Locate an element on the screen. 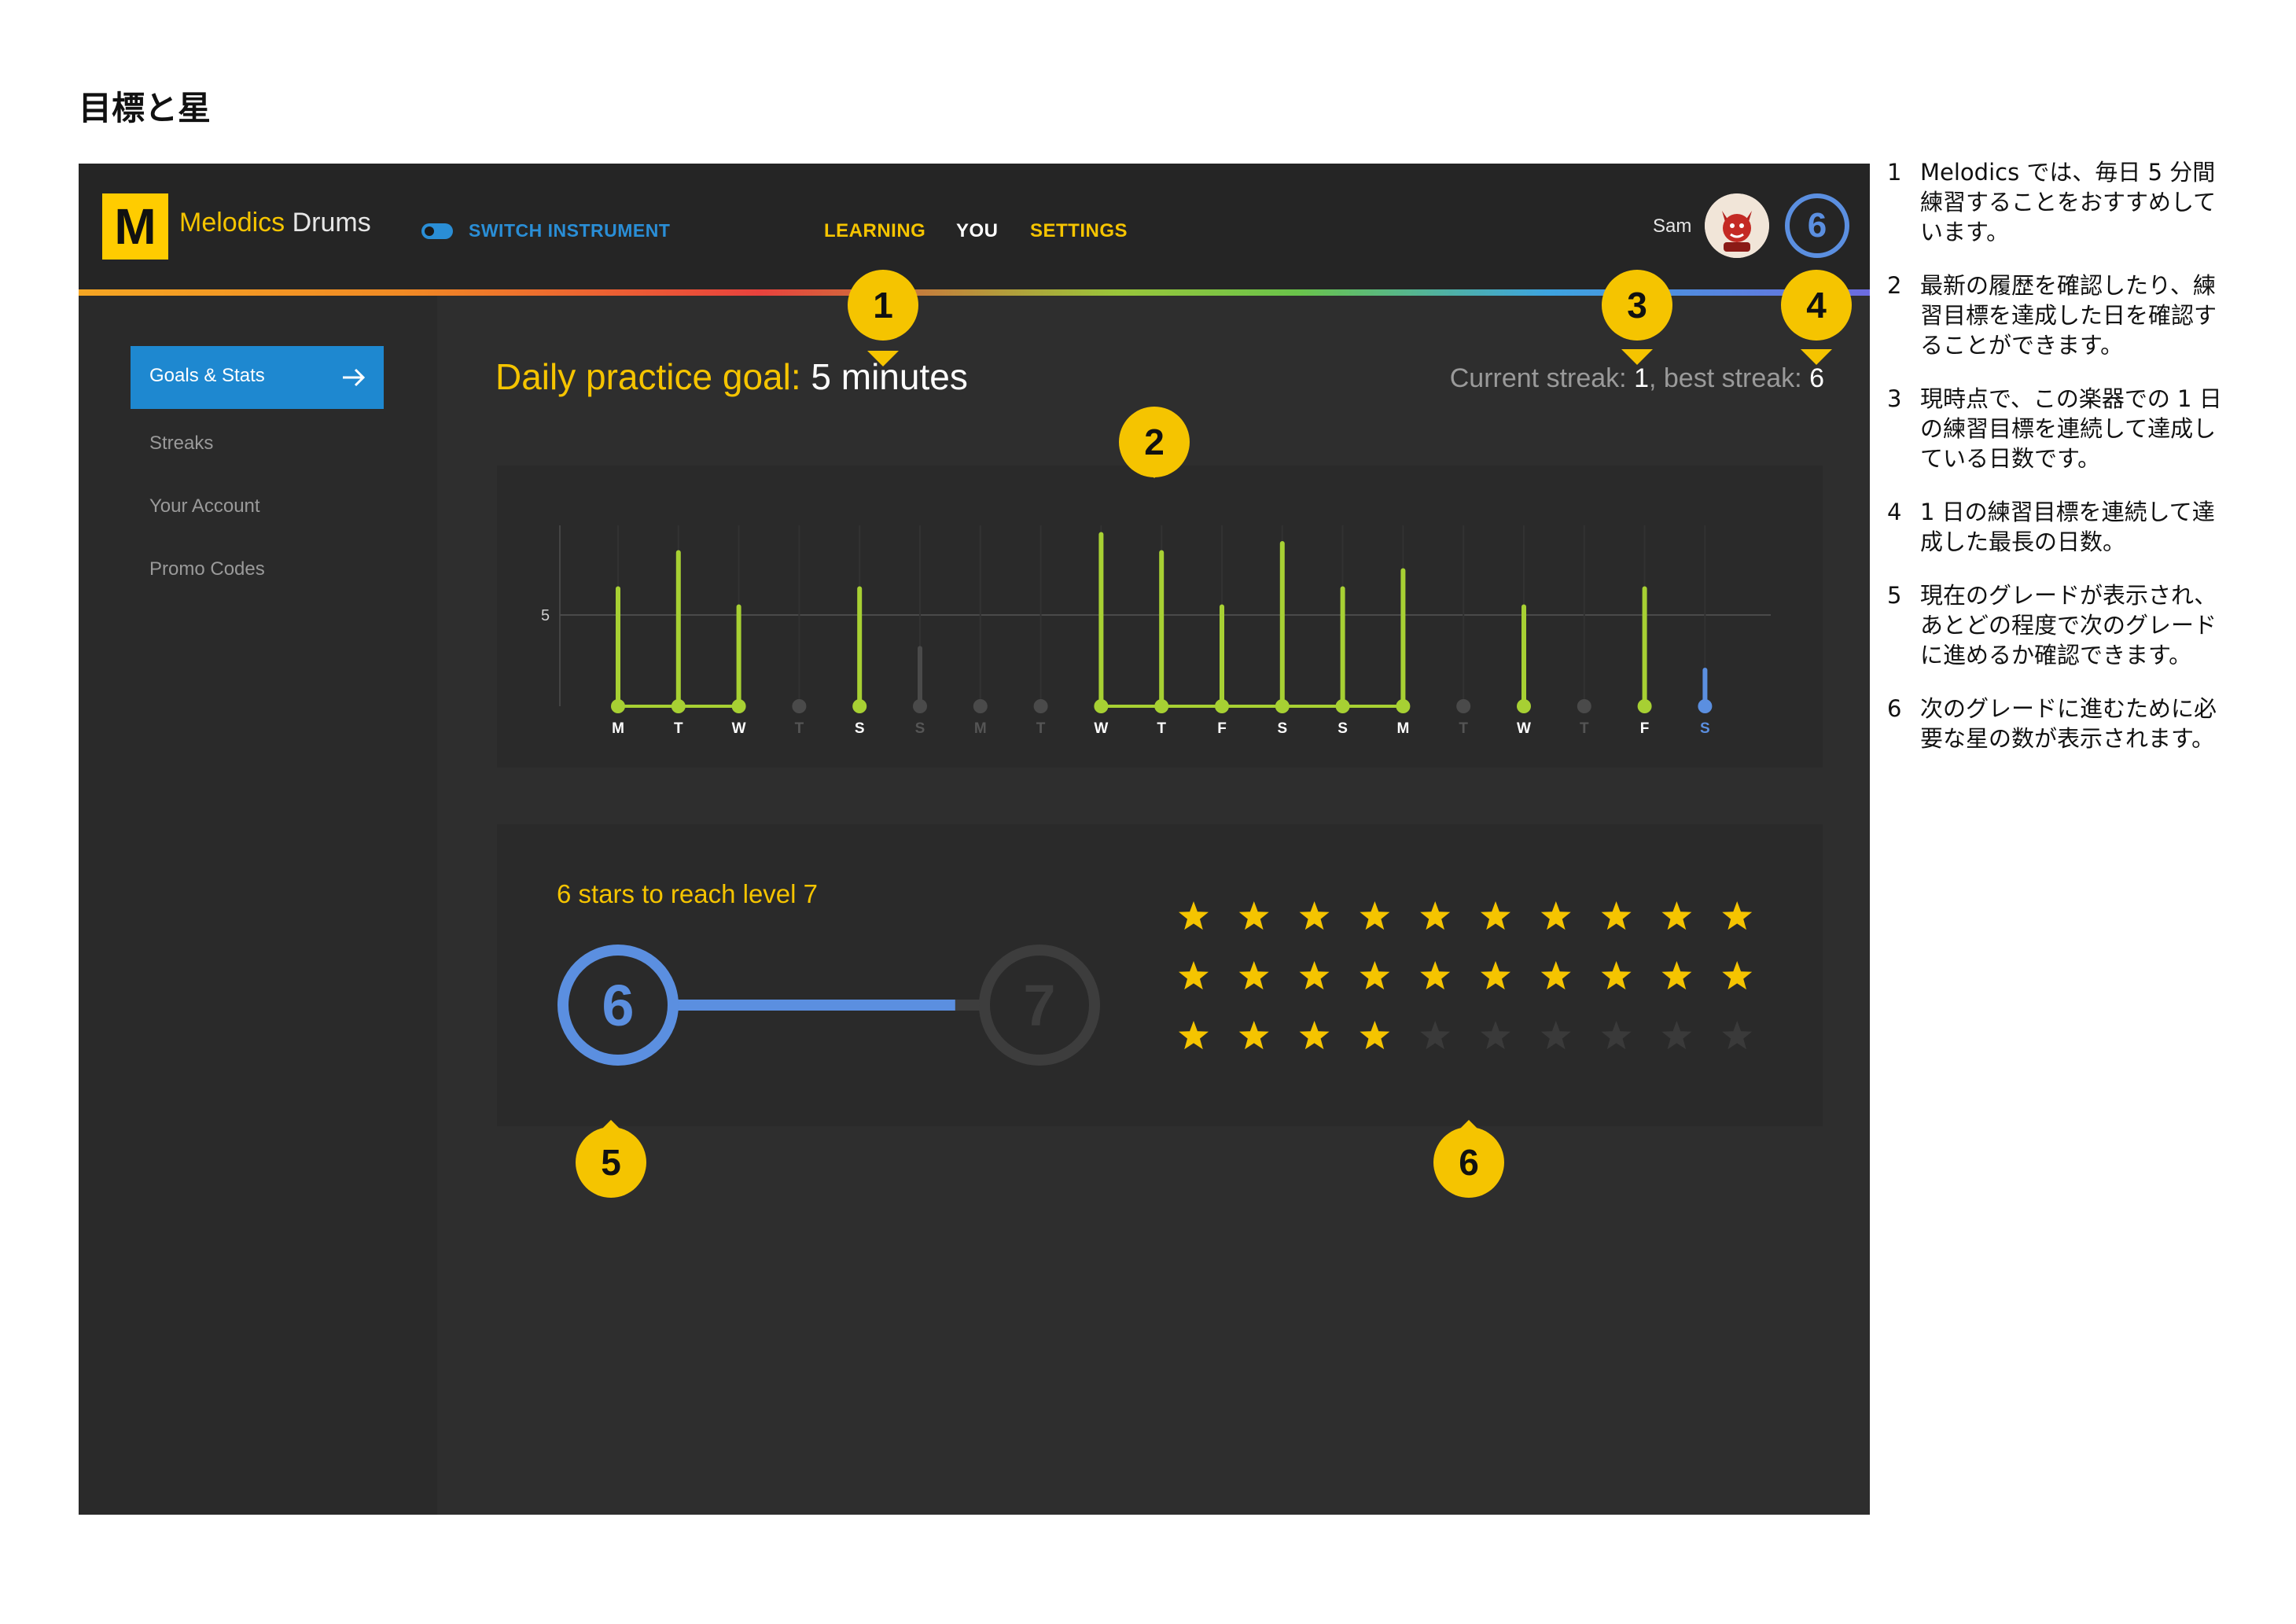 The width and height of the screenshot is (2296, 1624). streak-summary: Current streak: 1, best streak: 6 is located at coordinates (1637, 379).